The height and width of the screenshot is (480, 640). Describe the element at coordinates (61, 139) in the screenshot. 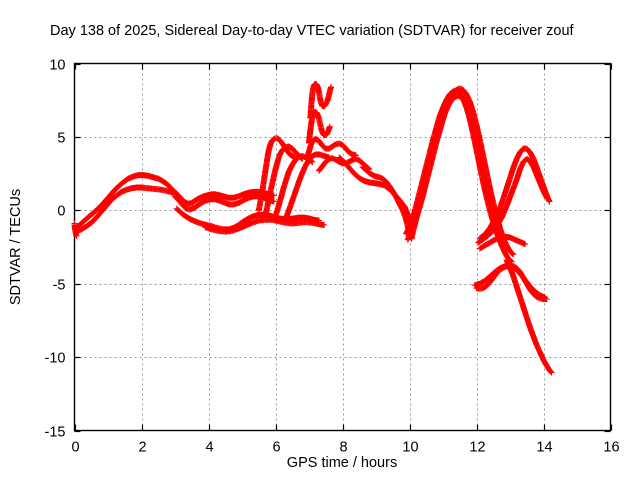

I see `y-tick-label: 5` at that location.